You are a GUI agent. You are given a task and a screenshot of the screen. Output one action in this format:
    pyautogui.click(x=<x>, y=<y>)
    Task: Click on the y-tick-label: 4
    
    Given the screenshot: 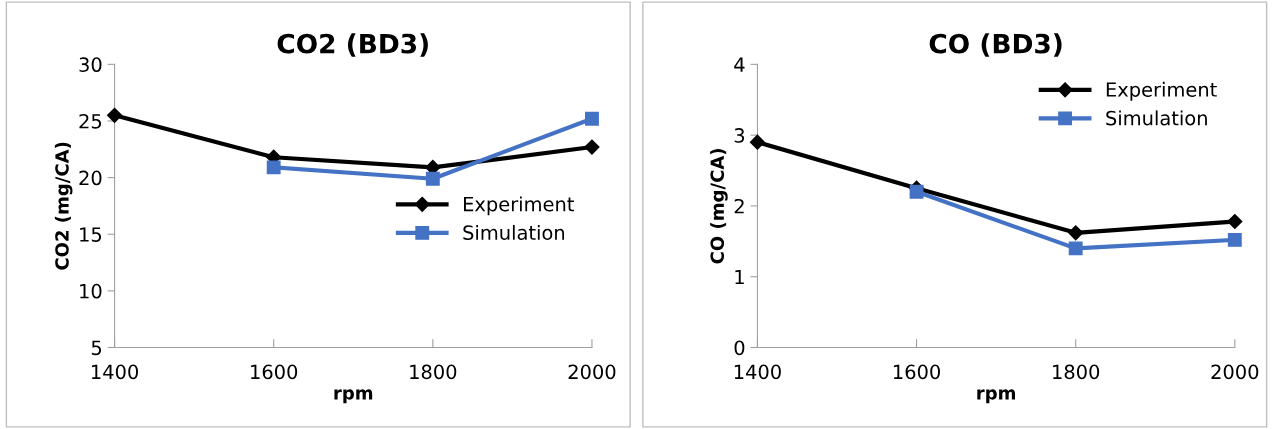 What is the action you would take?
    pyautogui.click(x=739, y=64)
    